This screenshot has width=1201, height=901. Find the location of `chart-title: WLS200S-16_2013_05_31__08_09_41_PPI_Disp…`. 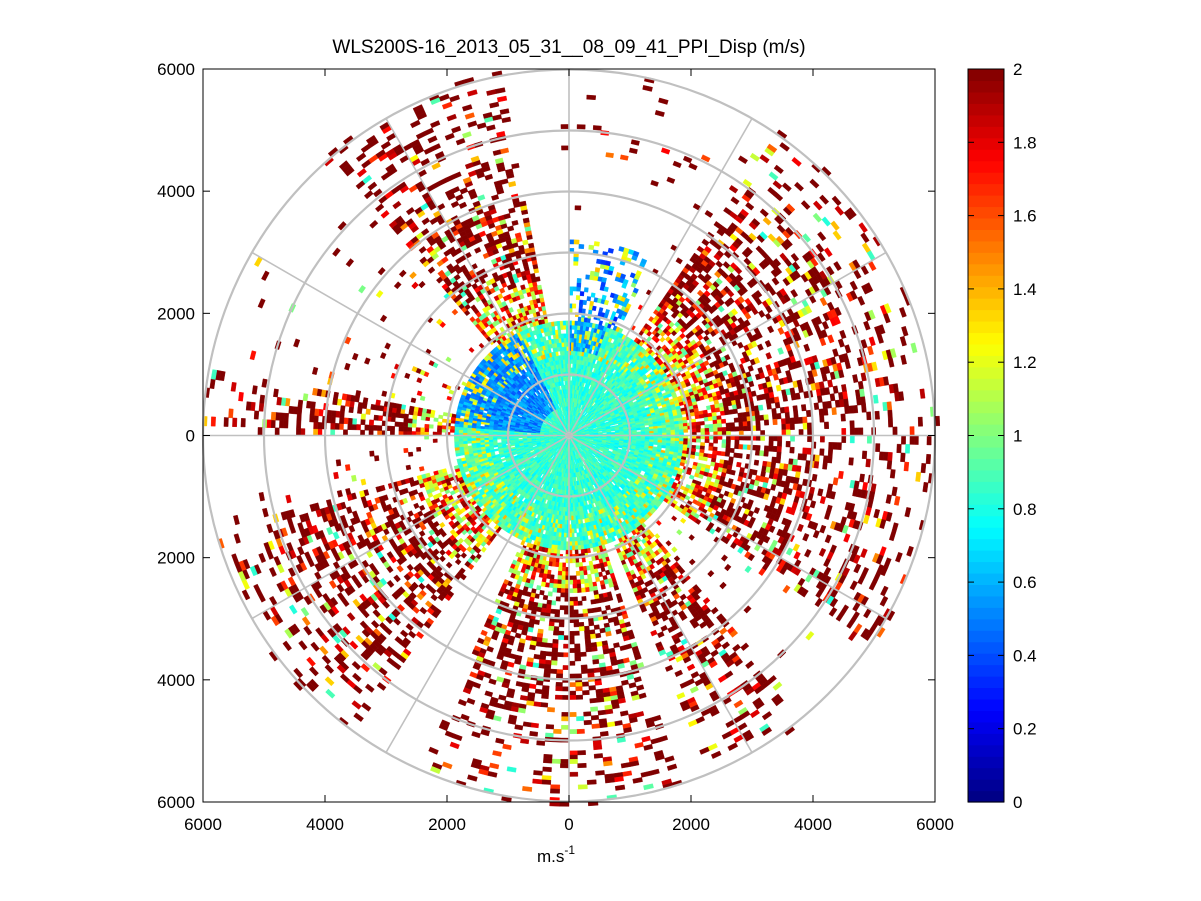

chart-title: WLS200S-16_2013_05_31__08_09_41_PPI_Disp… is located at coordinates (568, 47).